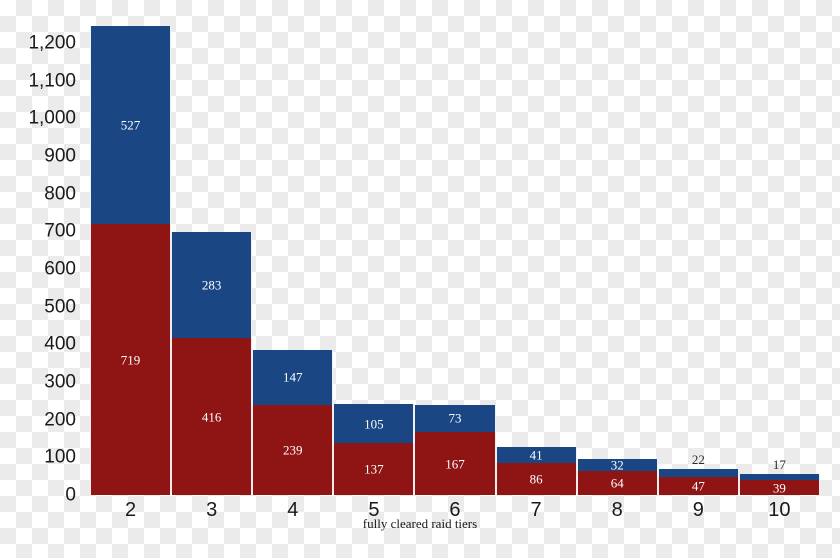 Image resolution: width=840 pixels, height=558 pixels. I want to click on bar-segment-upper-value: 283, so click(211, 285).